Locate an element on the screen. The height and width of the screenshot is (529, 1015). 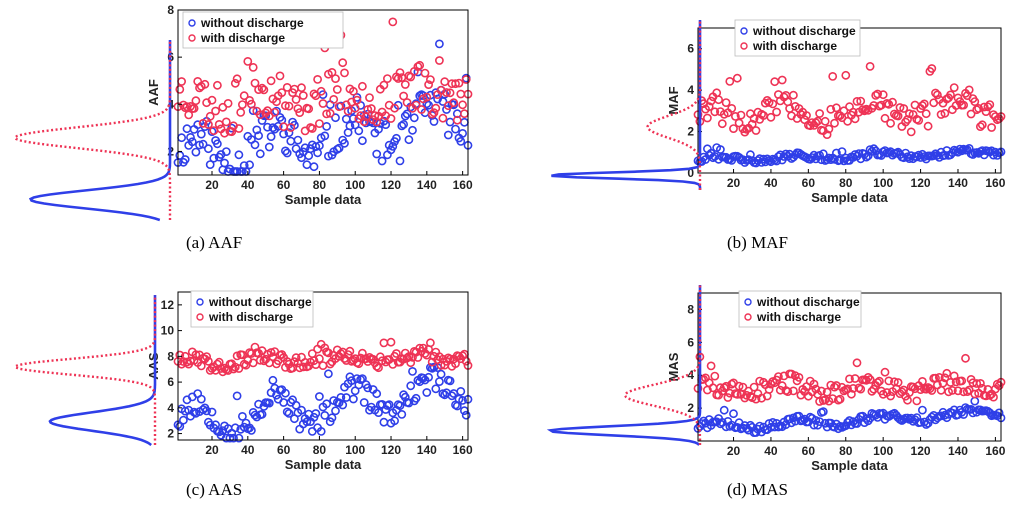
density-curve-with is located at coordinates (674, 105).